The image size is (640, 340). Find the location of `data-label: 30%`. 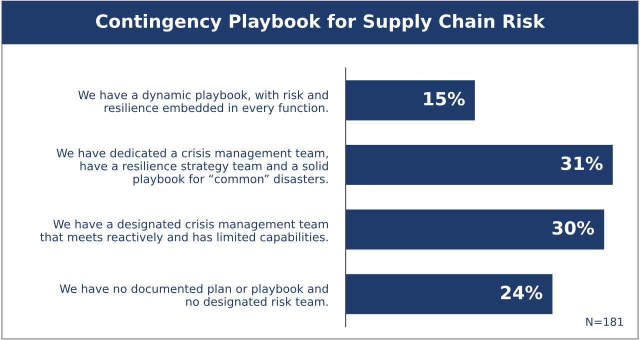

data-label: 30% is located at coordinates (573, 228).